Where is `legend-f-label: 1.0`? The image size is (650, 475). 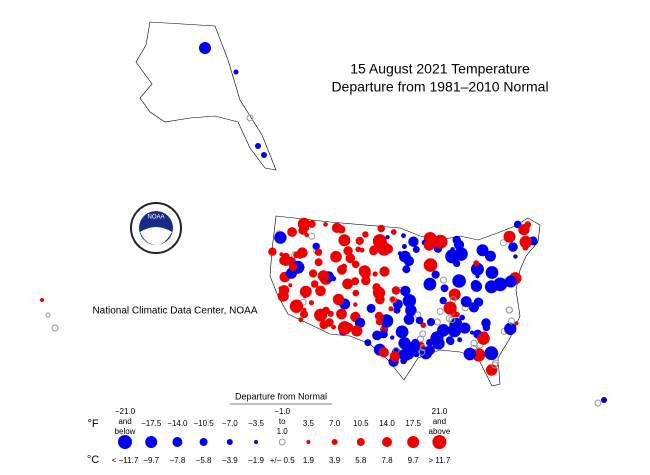
legend-f-label: 1.0 is located at coordinates (283, 431).